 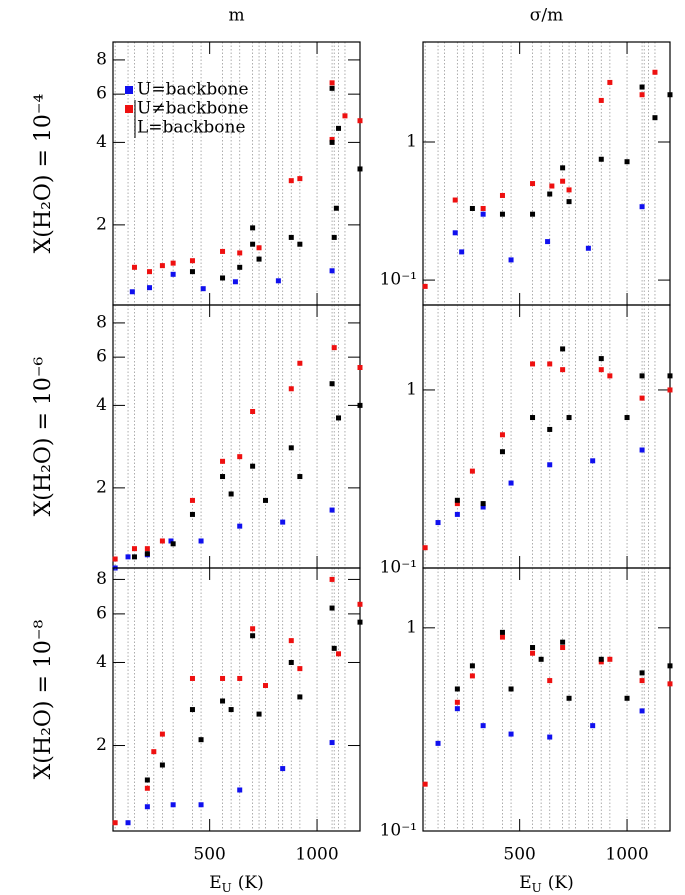 I want to click on legend-label: U≠backbone, so click(x=193, y=109).